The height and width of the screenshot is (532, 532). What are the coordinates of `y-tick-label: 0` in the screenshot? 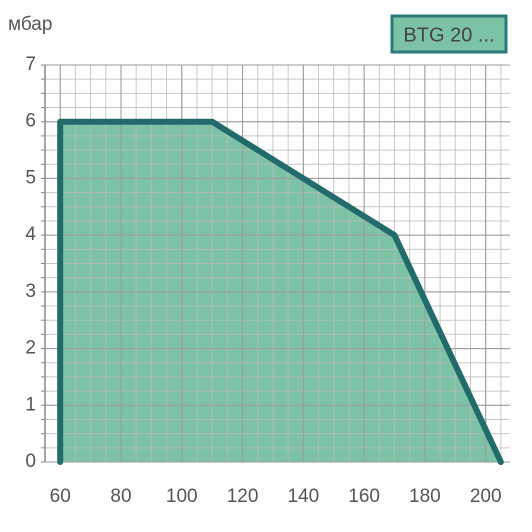 It's located at (30, 461).